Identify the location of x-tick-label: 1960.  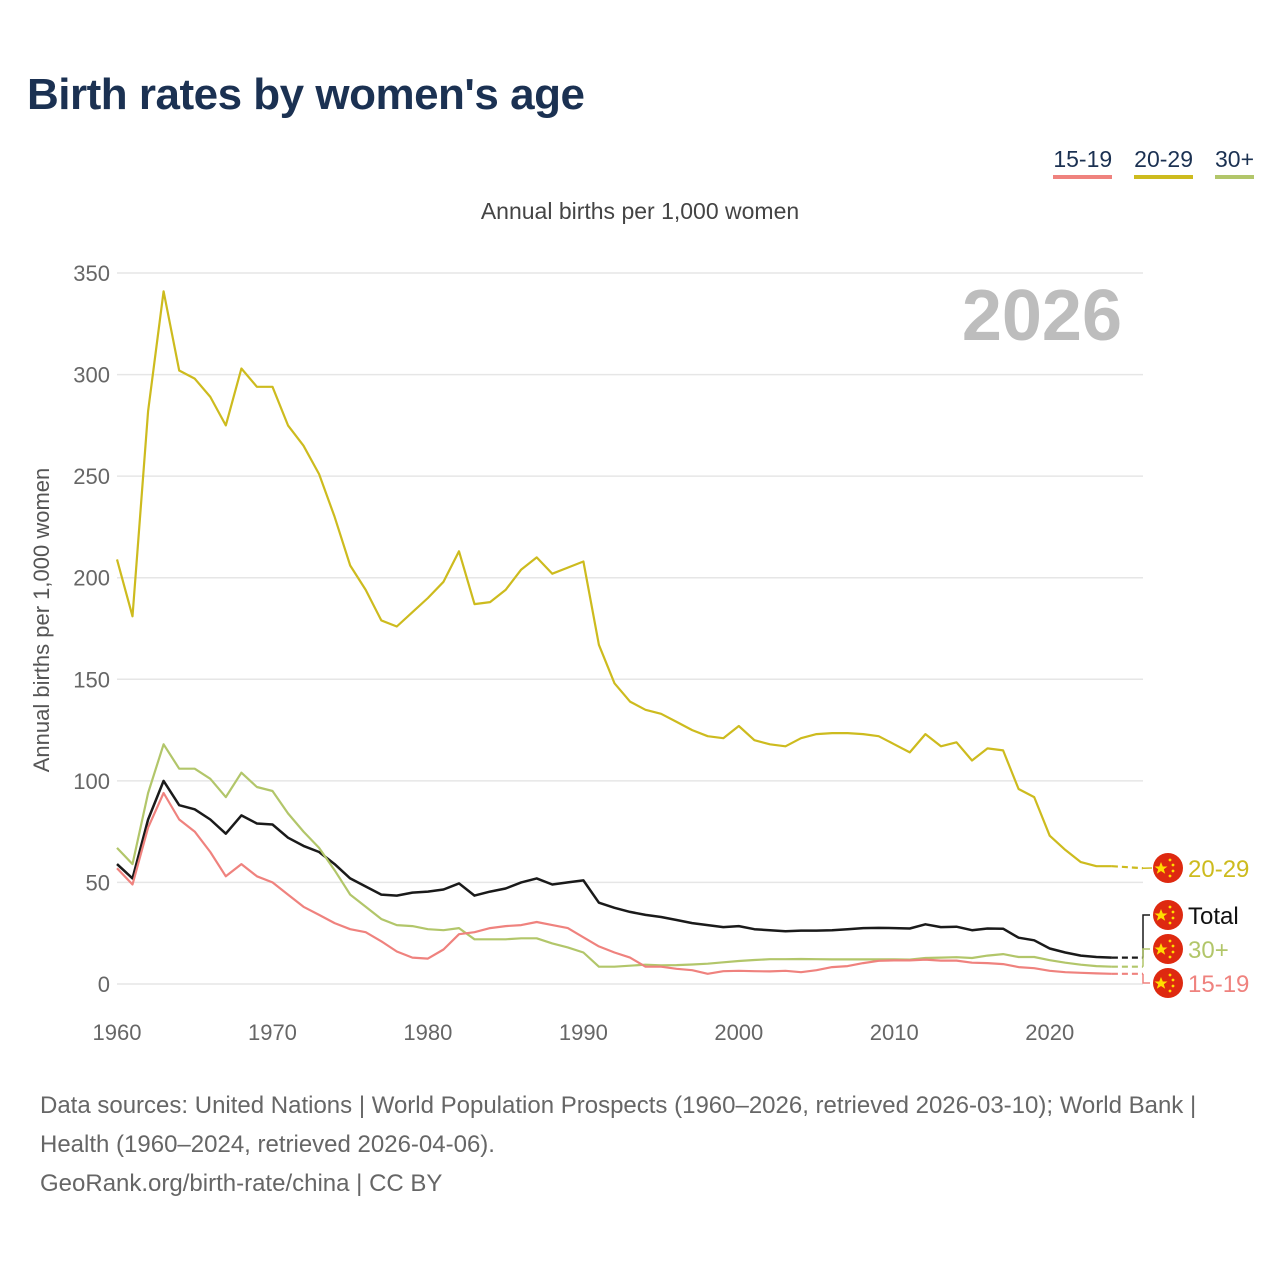
(117, 1032).